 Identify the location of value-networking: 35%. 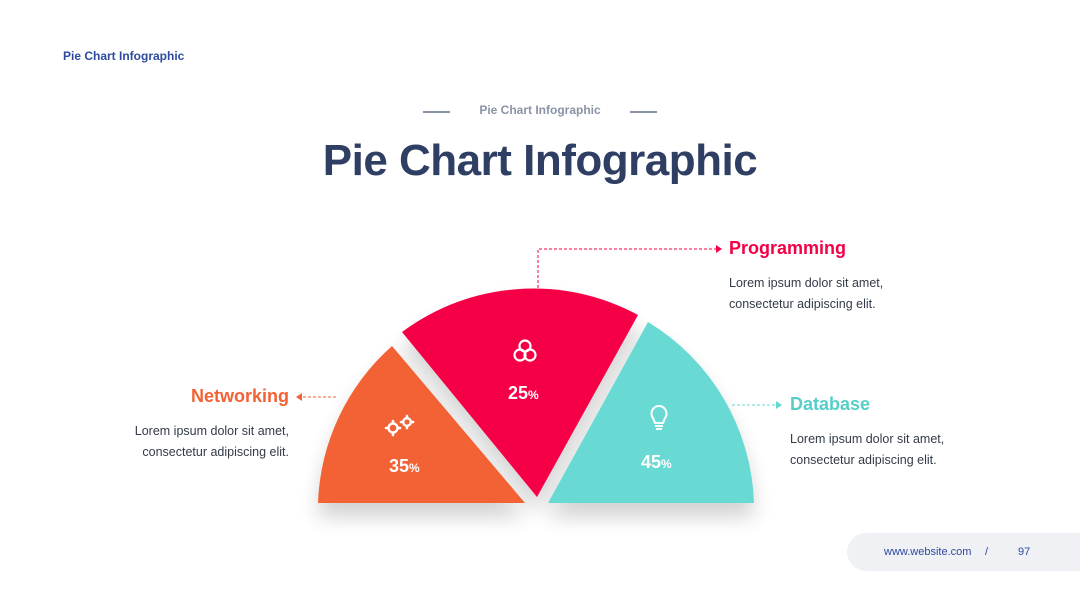
(404, 466).